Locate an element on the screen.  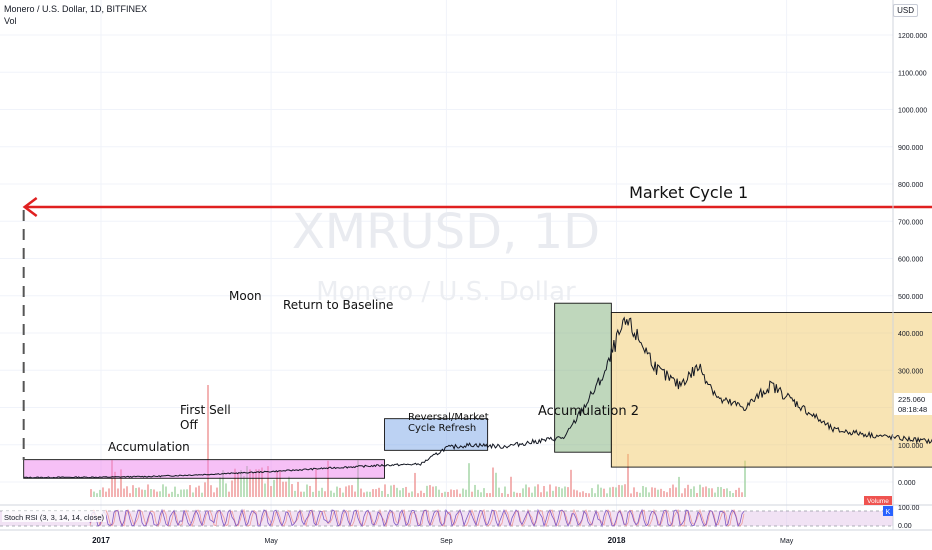
currency-badge: USD is located at coordinates (905, 10).